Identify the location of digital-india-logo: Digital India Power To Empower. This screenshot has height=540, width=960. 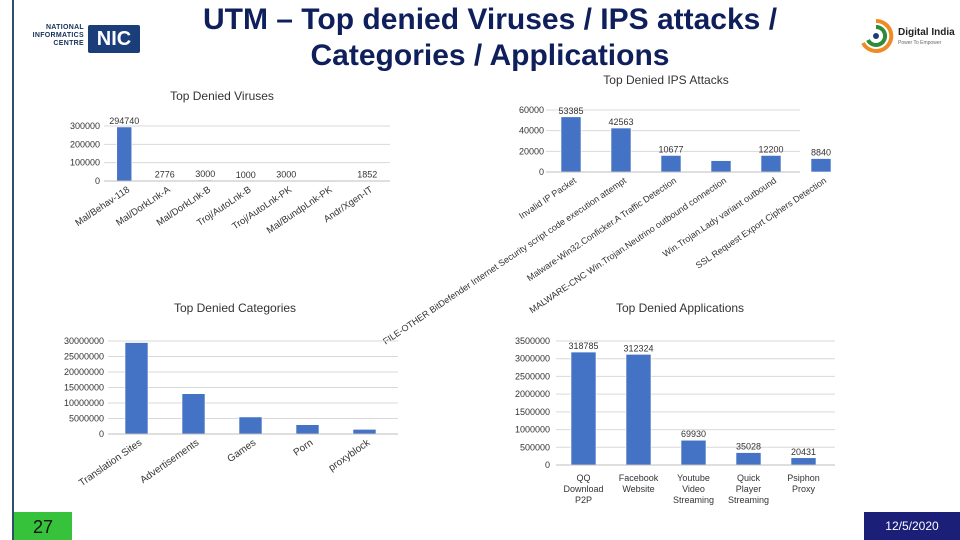
(908, 38).